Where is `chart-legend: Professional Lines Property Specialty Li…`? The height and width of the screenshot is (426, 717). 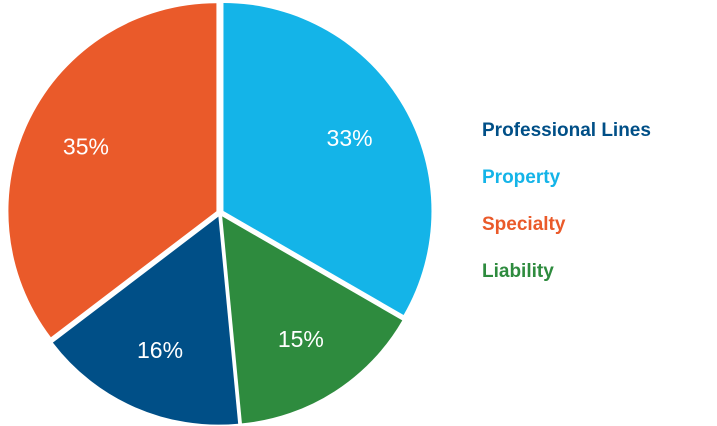 chart-legend: Professional Lines Property Specialty Li… is located at coordinates (566, 210).